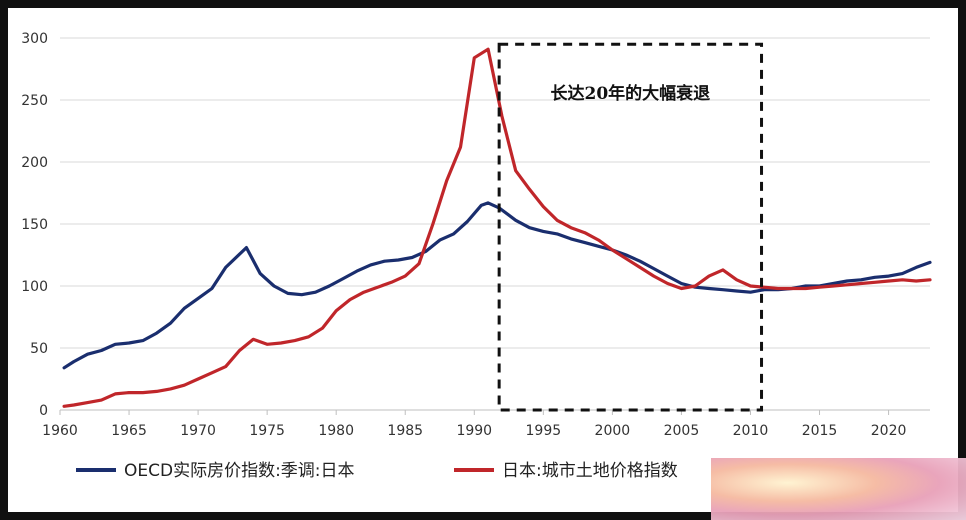 The height and width of the screenshot is (520, 966). Describe the element at coordinates (129, 431) in the screenshot. I see `x-tick-label: 1965` at that location.